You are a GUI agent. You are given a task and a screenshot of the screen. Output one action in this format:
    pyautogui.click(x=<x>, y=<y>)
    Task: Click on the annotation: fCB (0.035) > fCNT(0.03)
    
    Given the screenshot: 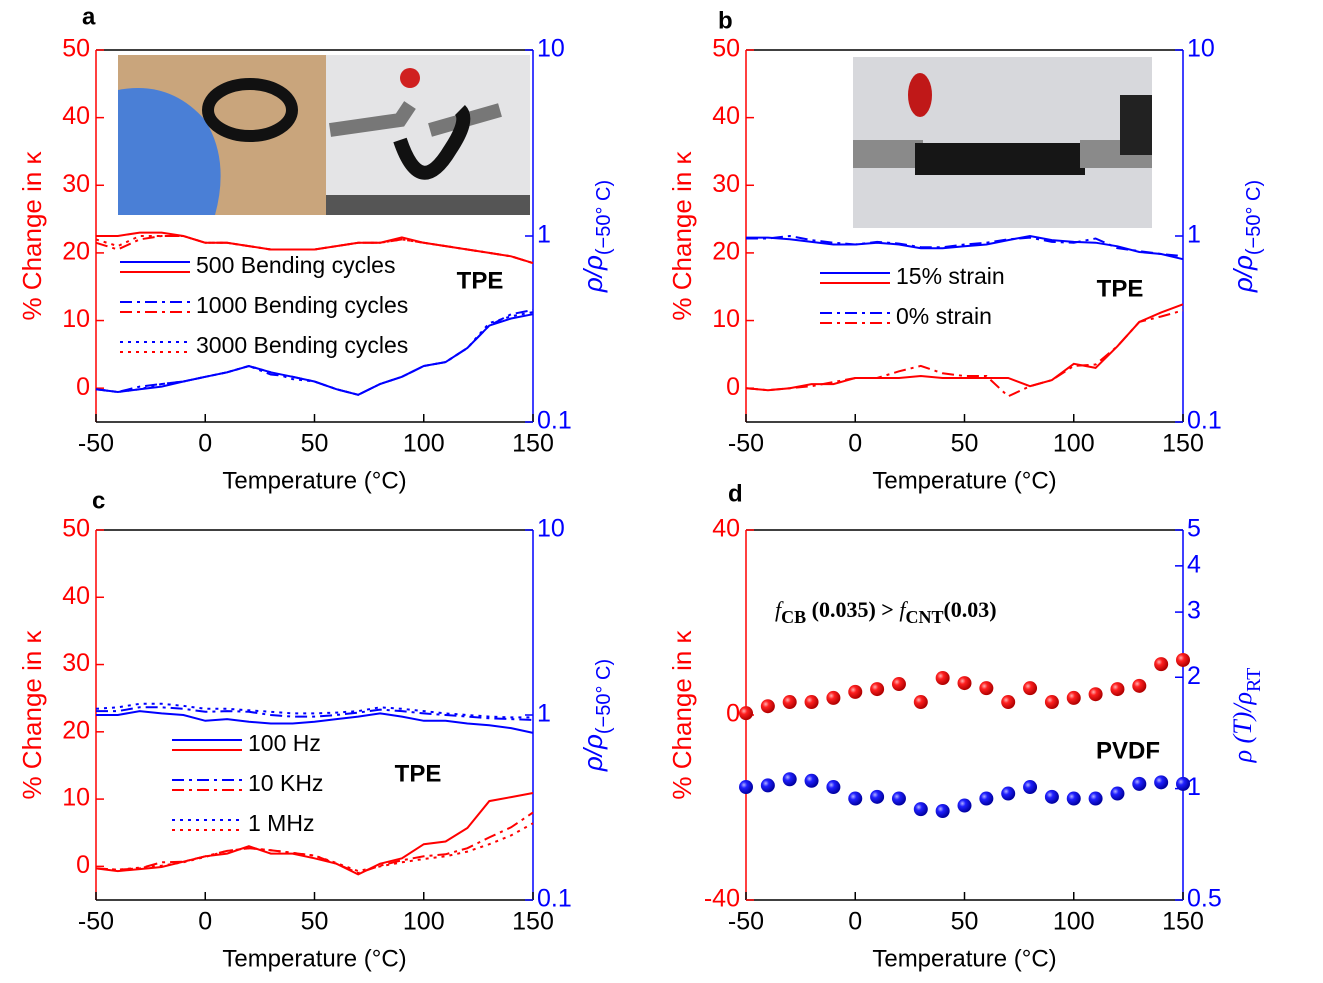 What is the action you would take?
    pyautogui.click(x=886, y=612)
    